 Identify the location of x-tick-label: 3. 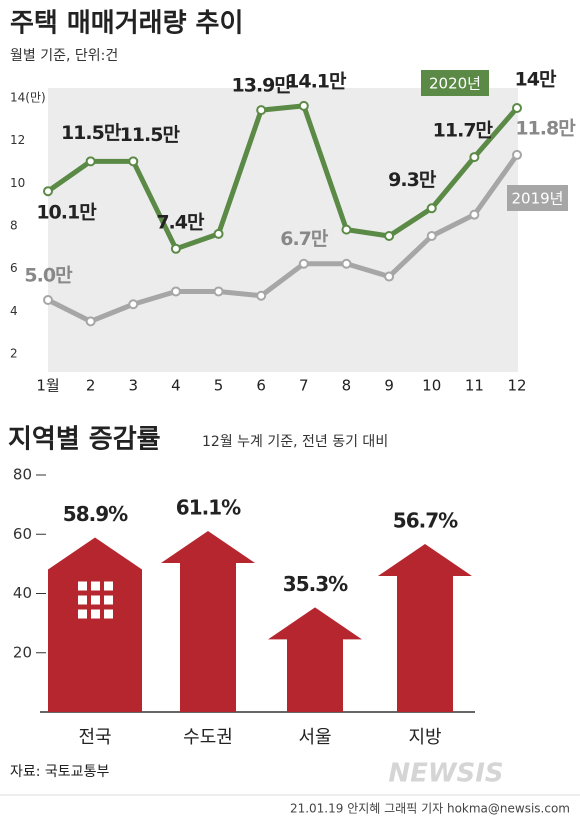
(133, 386).